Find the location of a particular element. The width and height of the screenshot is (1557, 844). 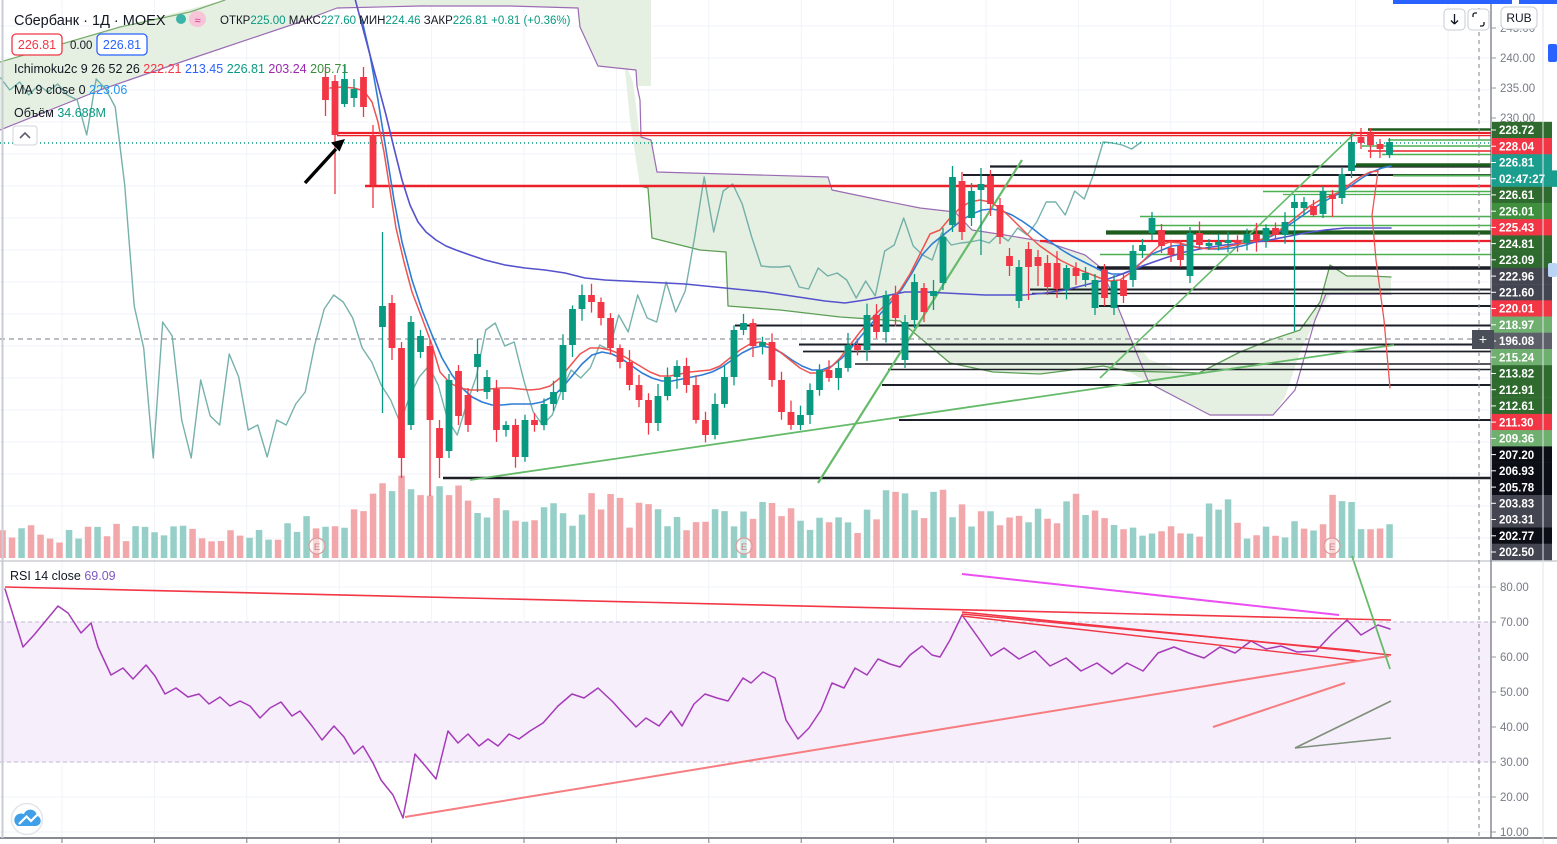

svg-text: 206.93 is located at coordinates (1516, 472).